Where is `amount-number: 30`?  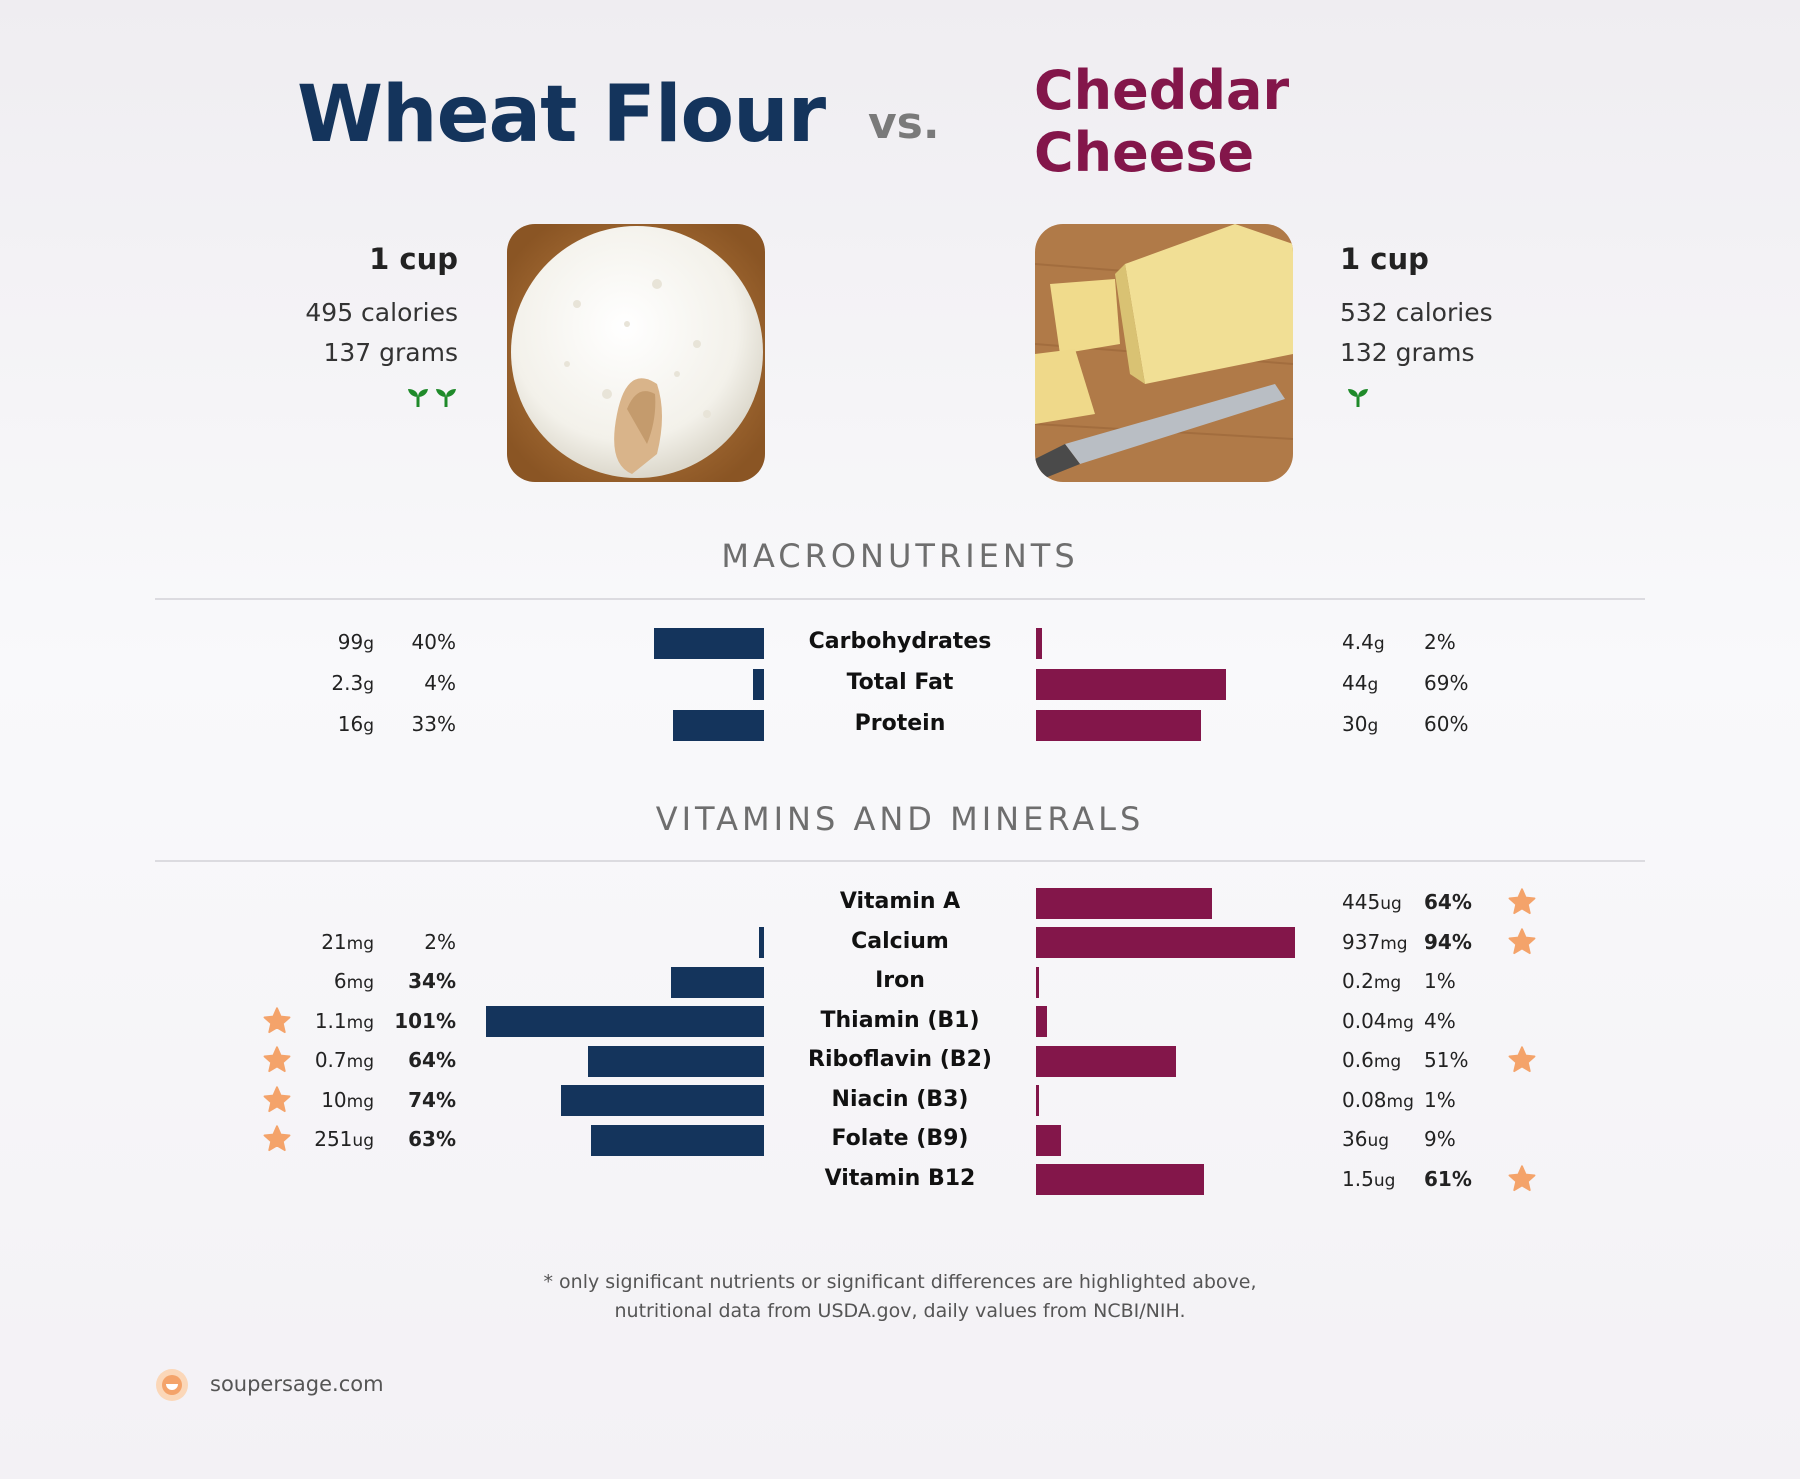 amount-number: 30 is located at coordinates (1355, 724).